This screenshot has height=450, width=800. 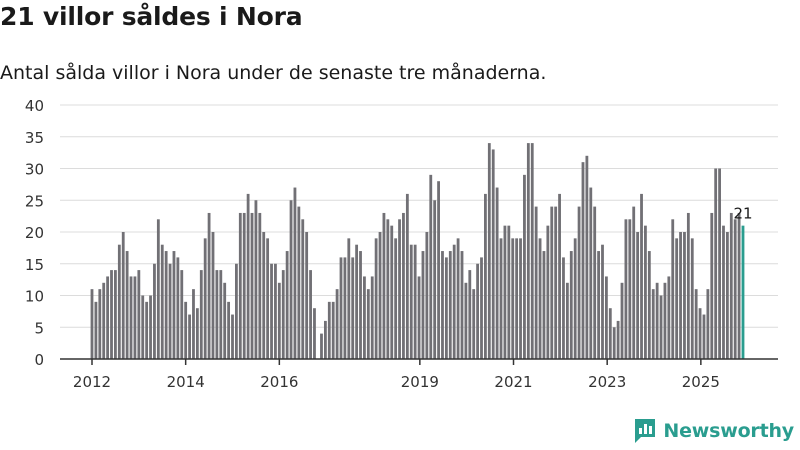 I want to click on y-tick-label: 10, so click(x=34, y=297).